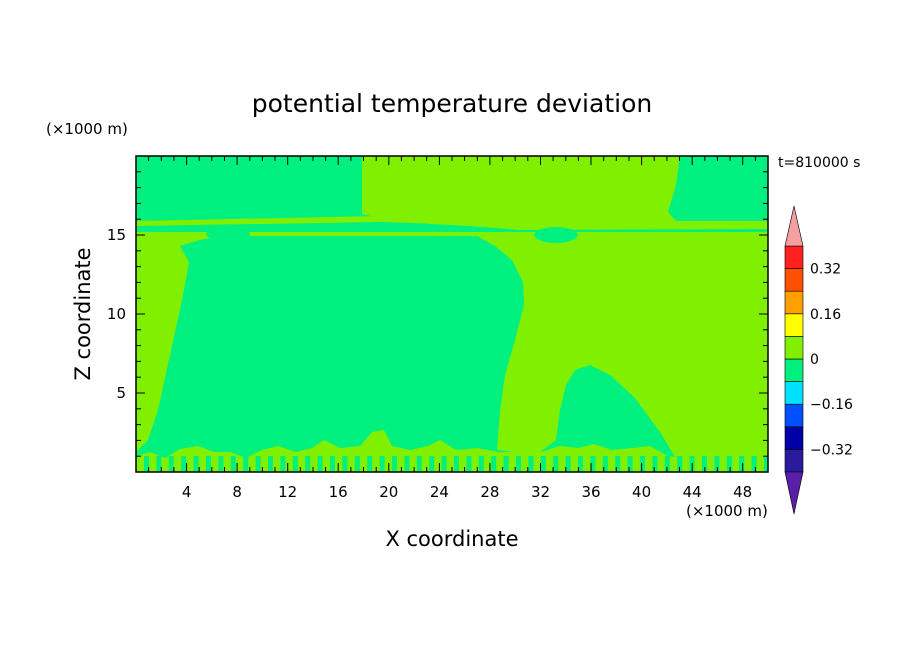 Image resolution: width=904 pixels, height=654 pixels. I want to click on x-axis-label: X coordinate, so click(451, 539).